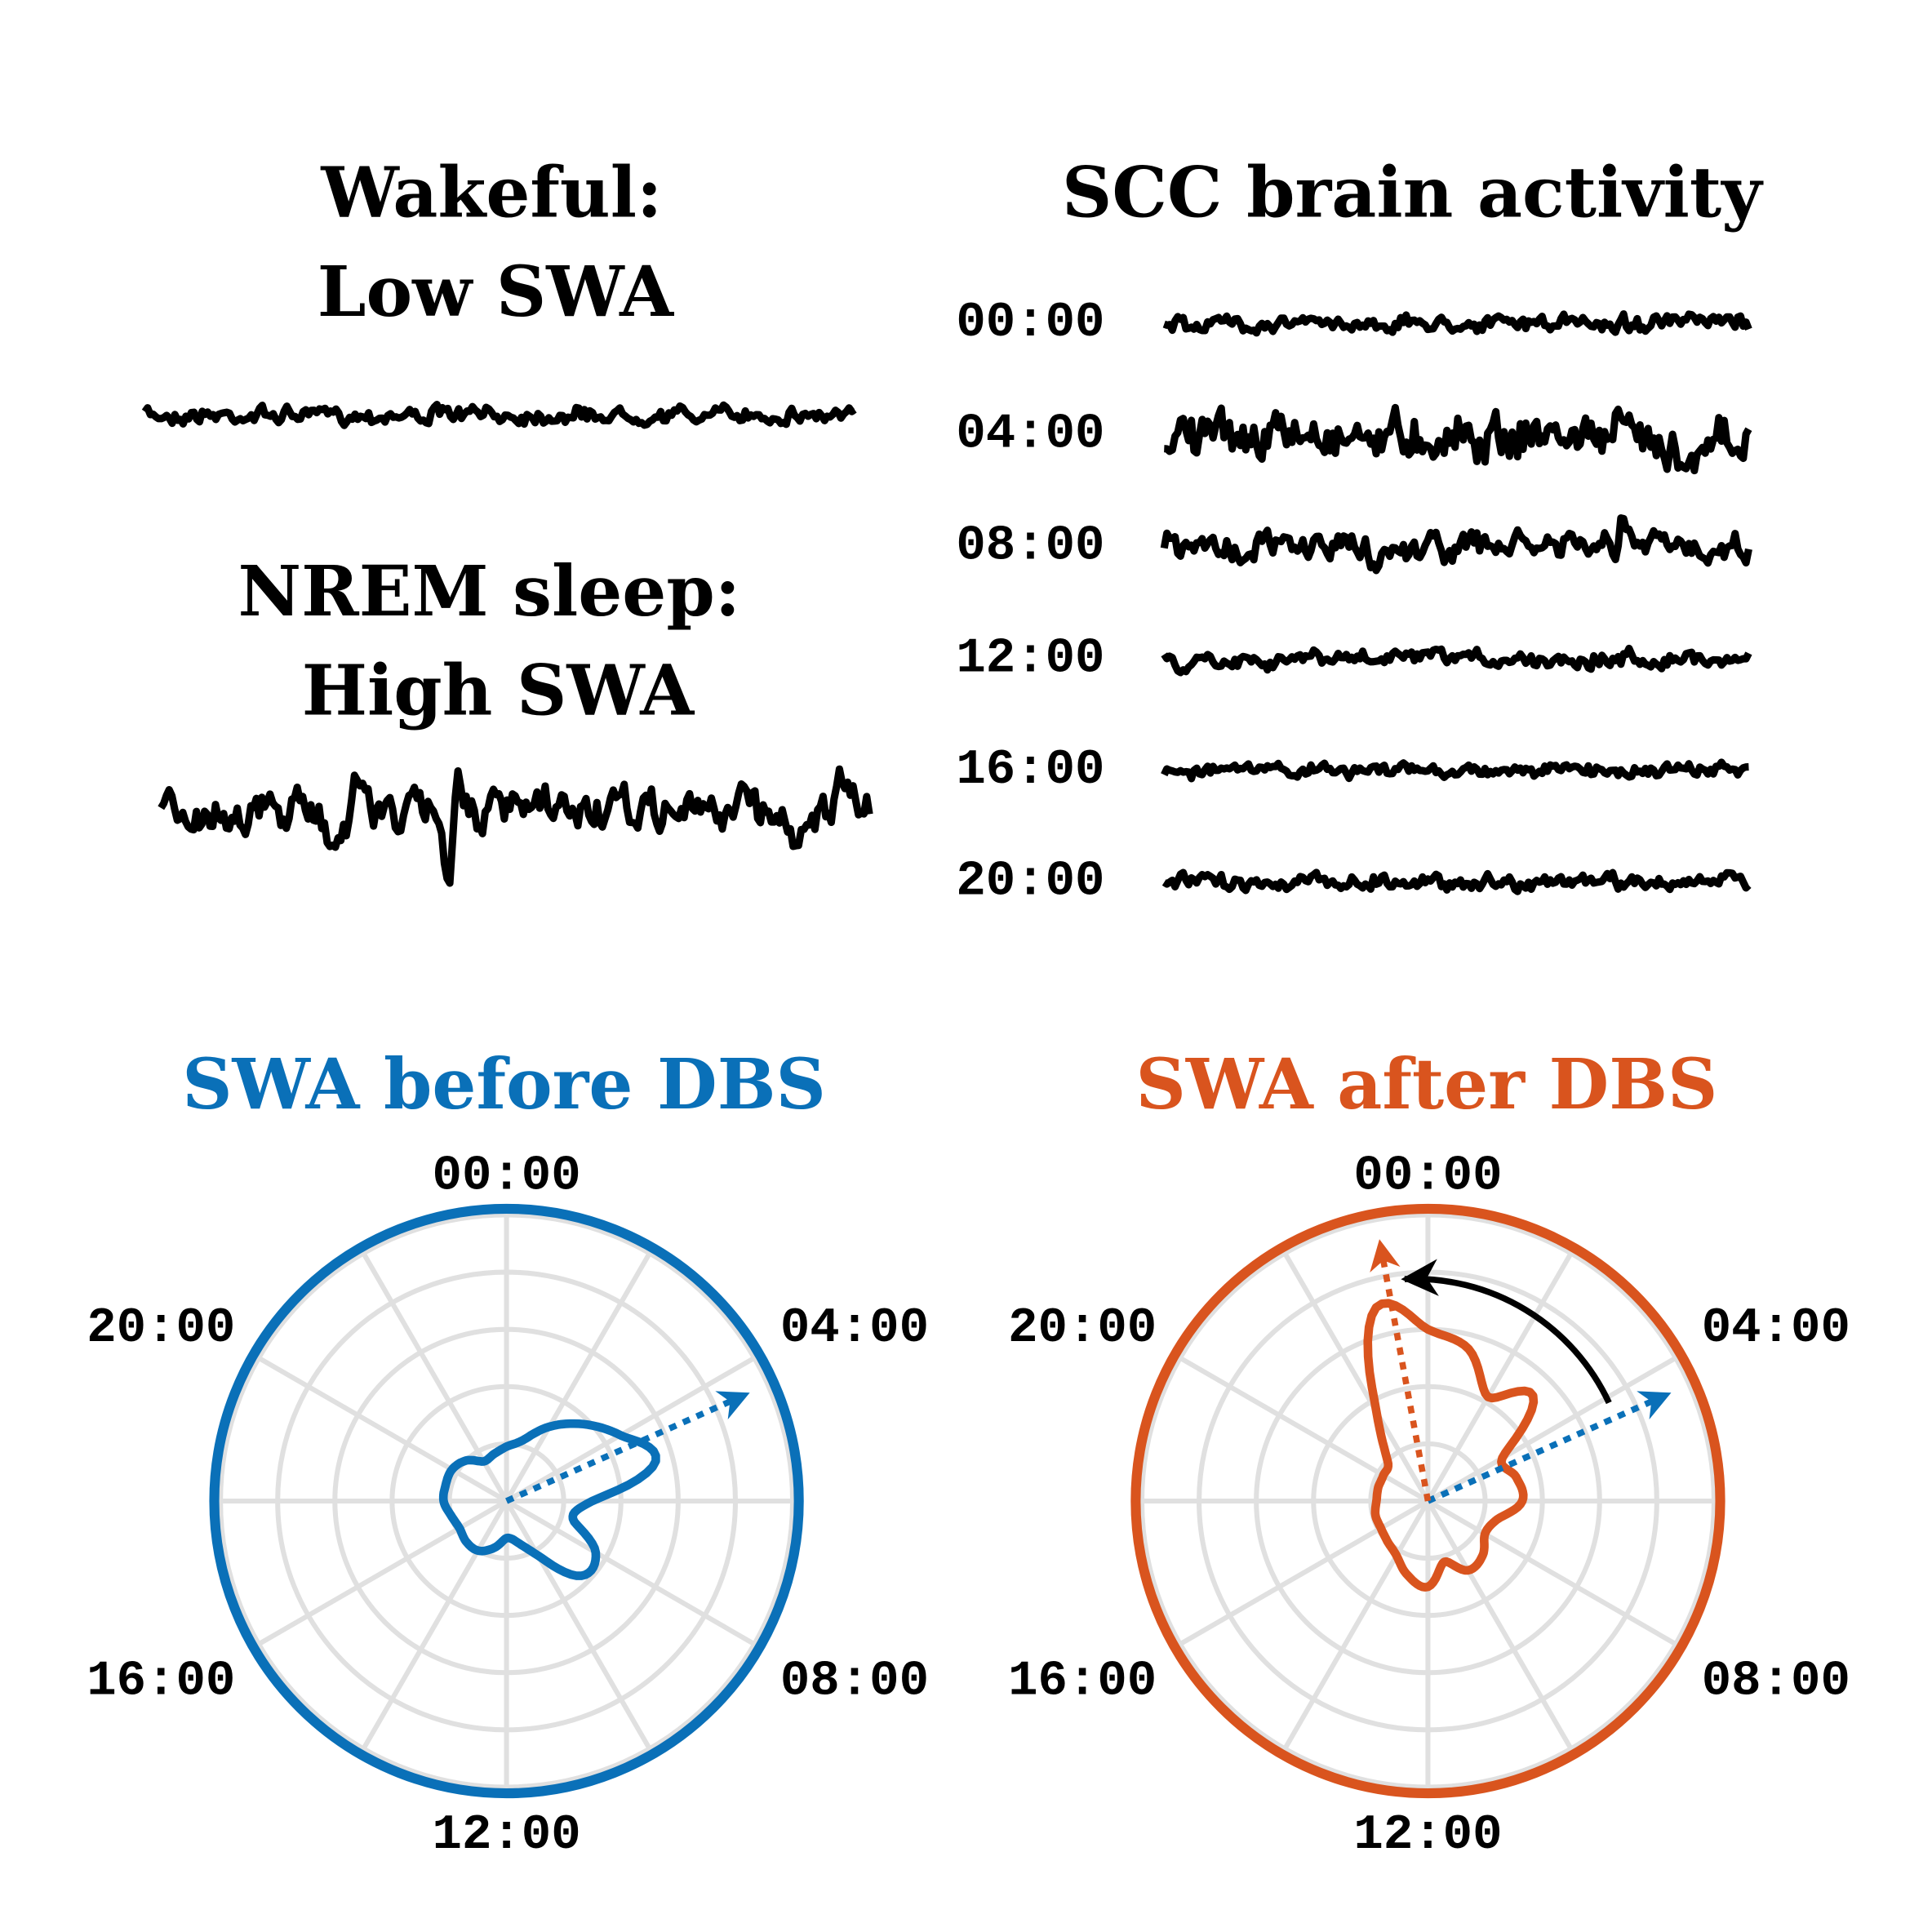 The width and height of the screenshot is (1932, 1932). What do you see at coordinates (504, 1085) in the screenshot?
I see `before-title: SWA before DBS` at bounding box center [504, 1085].